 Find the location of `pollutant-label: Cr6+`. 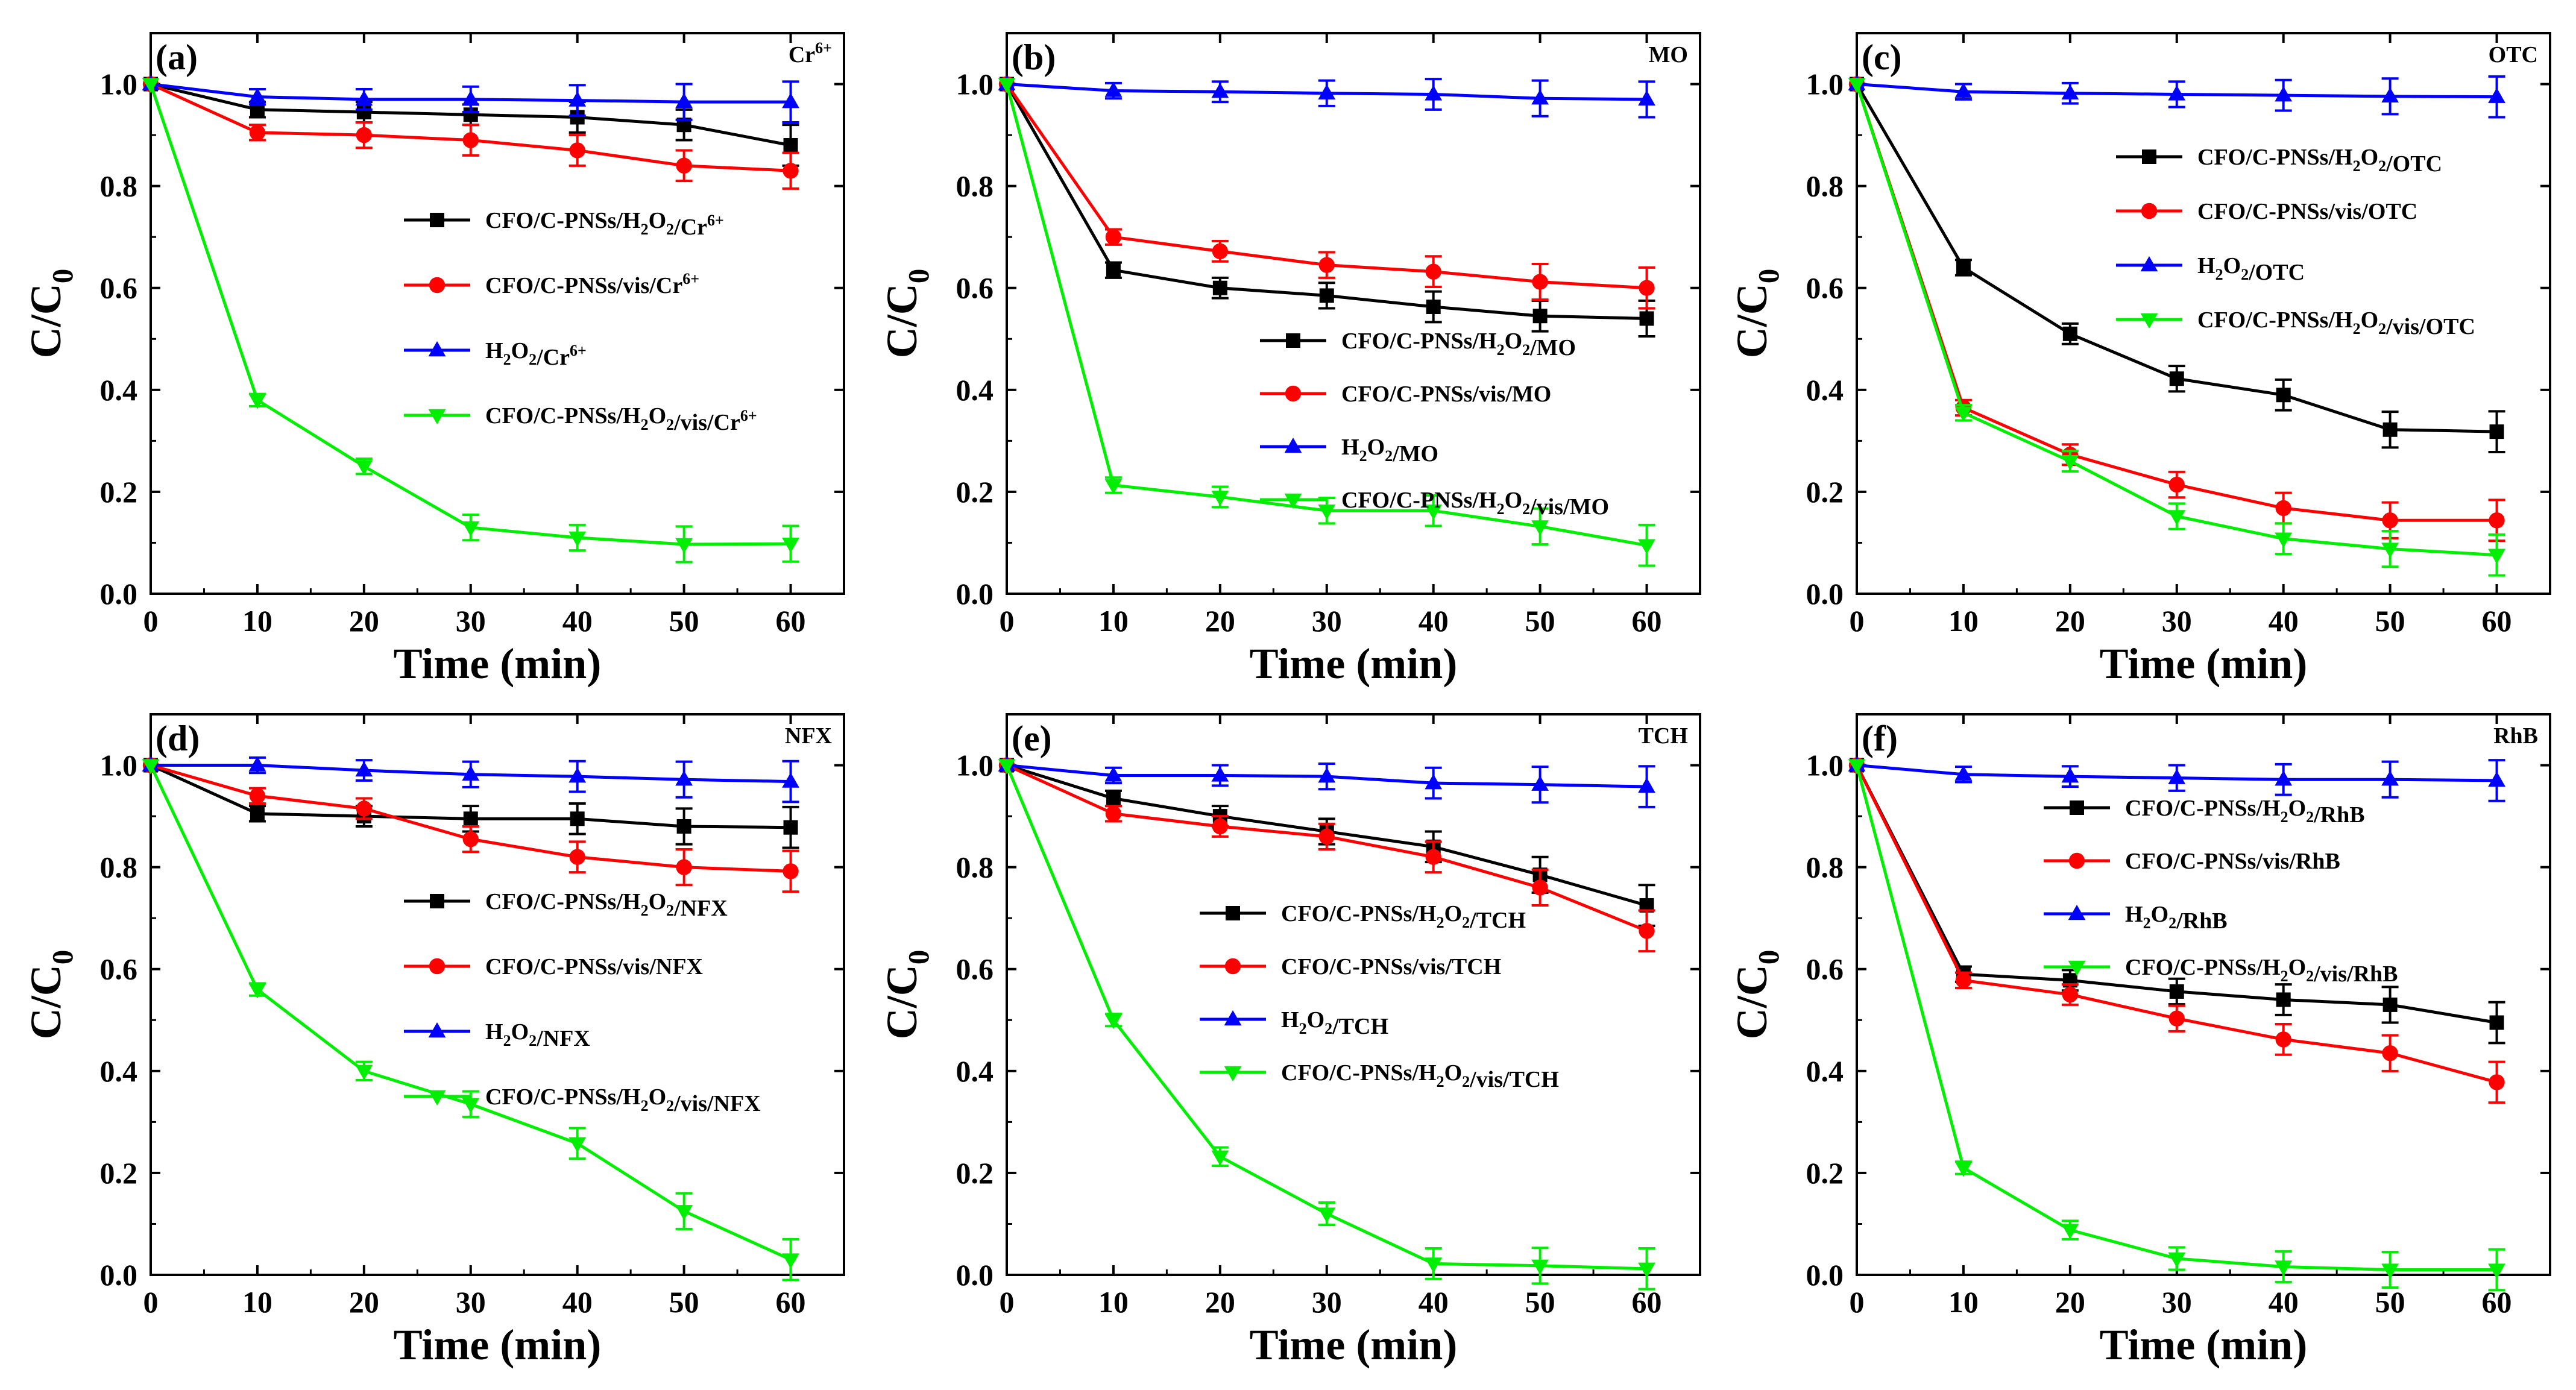

pollutant-label: Cr6+ is located at coordinates (810, 53).